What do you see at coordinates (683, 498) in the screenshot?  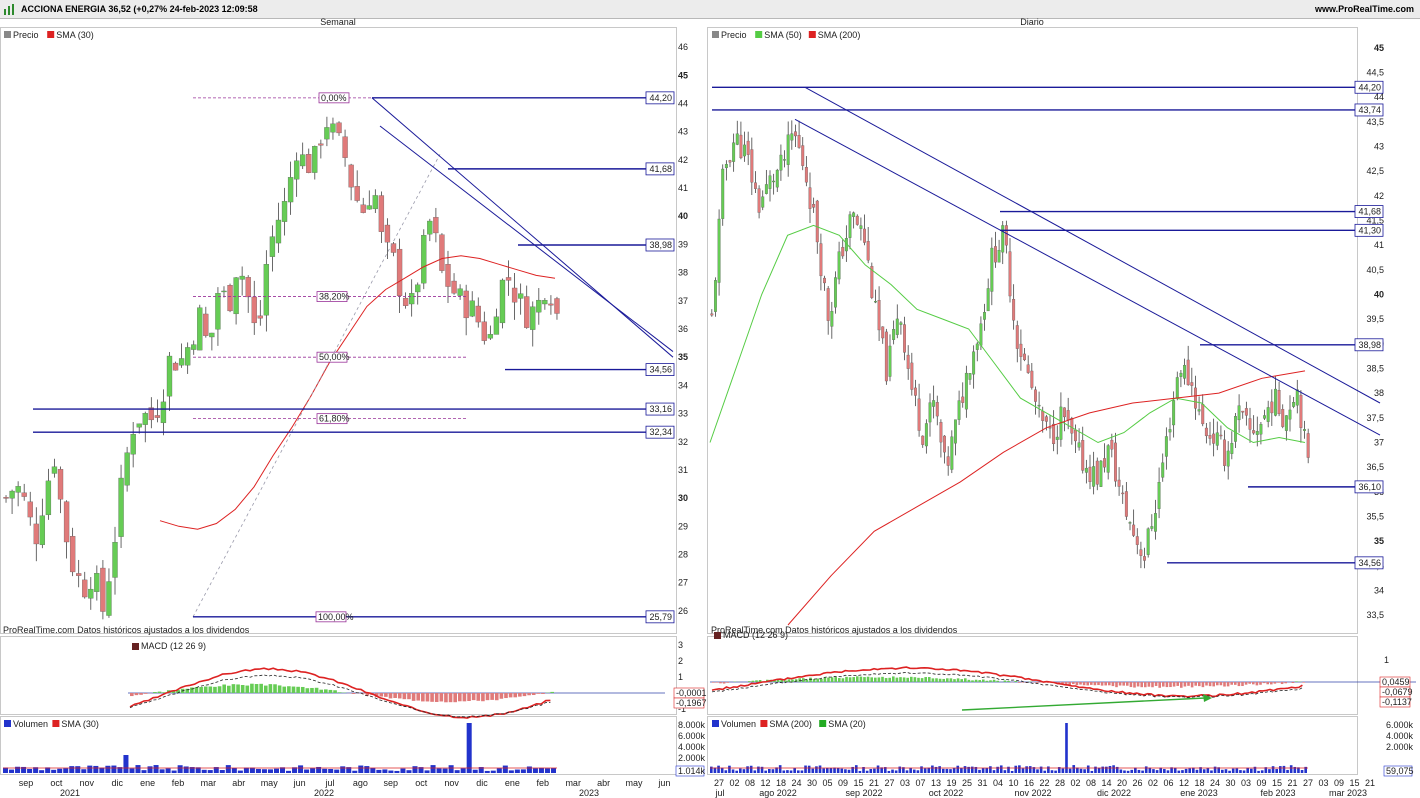 I see `y-tick-label: 30` at bounding box center [683, 498].